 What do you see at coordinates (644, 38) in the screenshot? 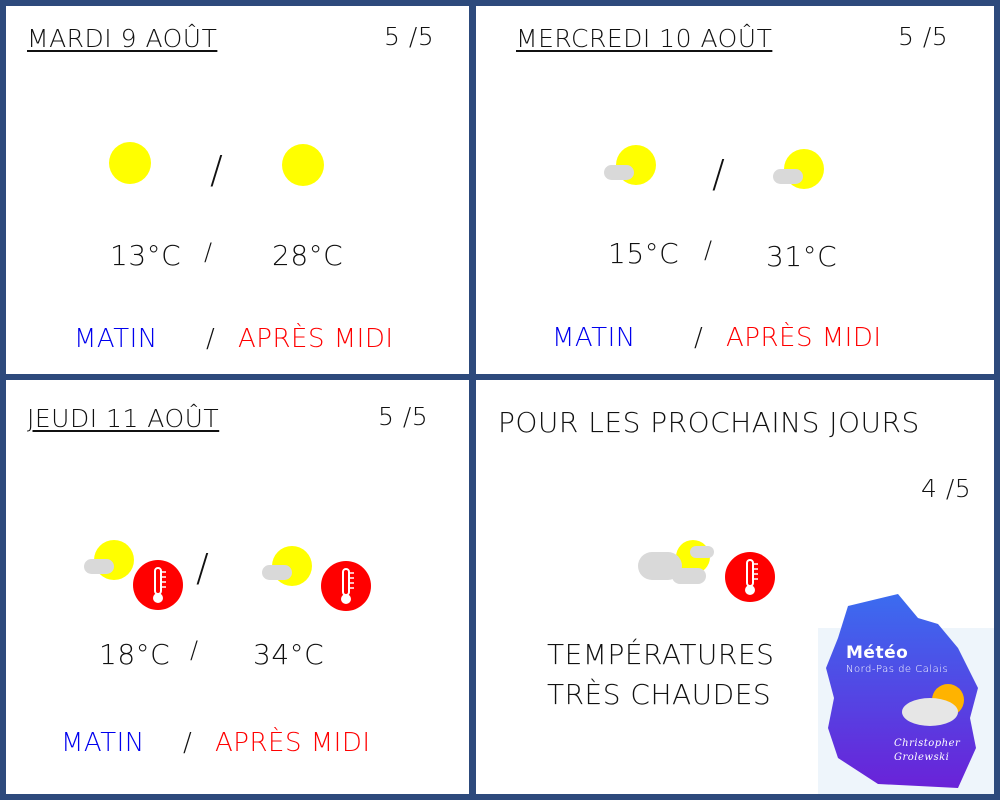
I see `date-title: MERCREDI 10 AOÛT` at bounding box center [644, 38].